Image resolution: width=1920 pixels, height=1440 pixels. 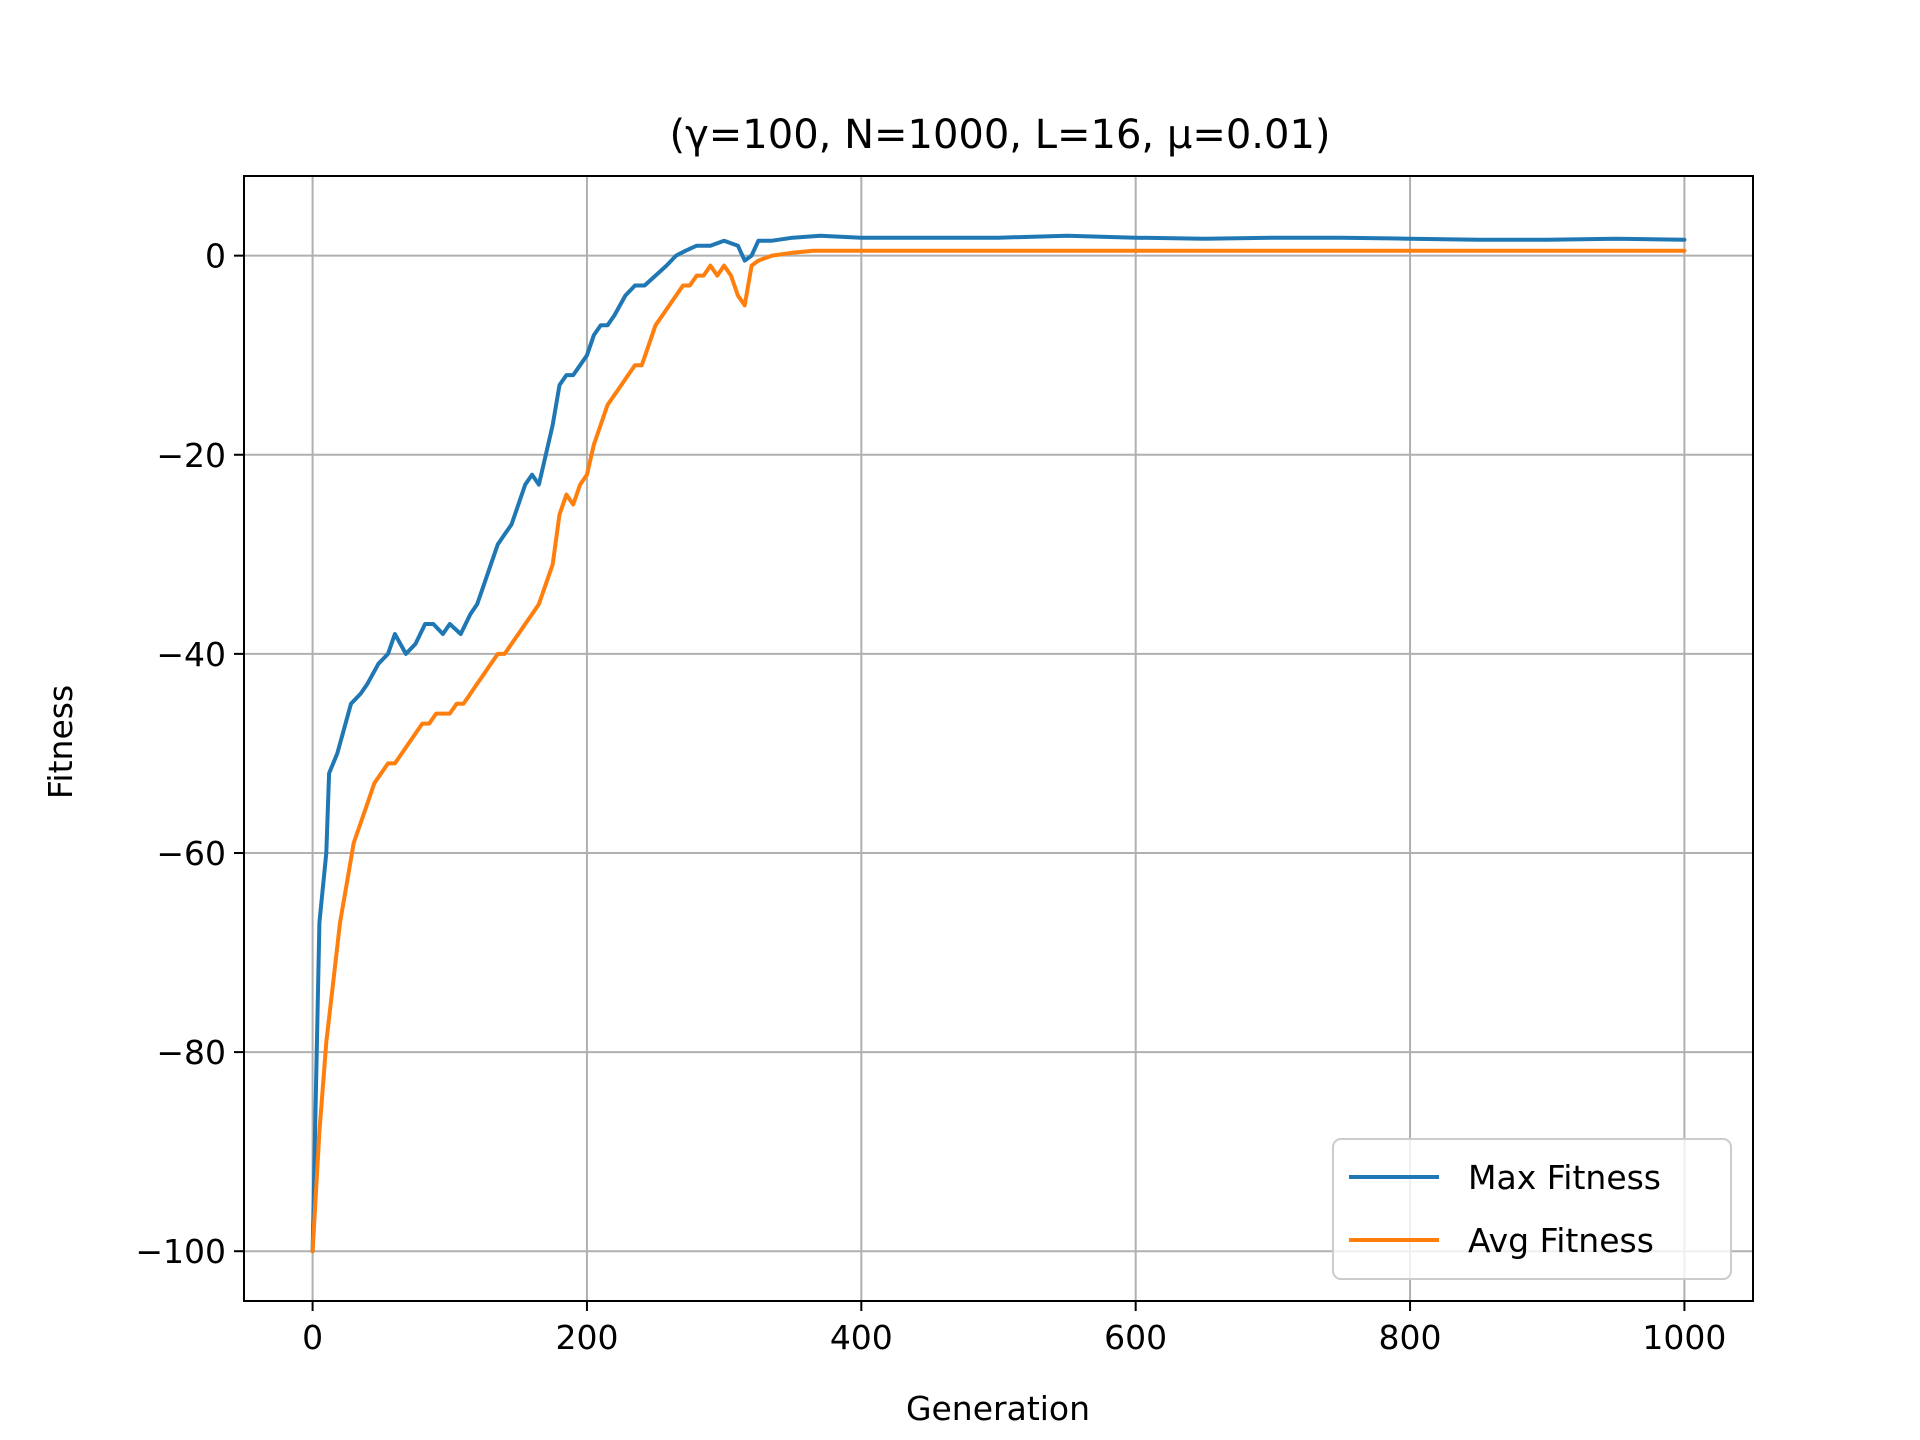 I want to click on legend: Max Fitness Avg Fitness, so click(x=1532, y=1209).